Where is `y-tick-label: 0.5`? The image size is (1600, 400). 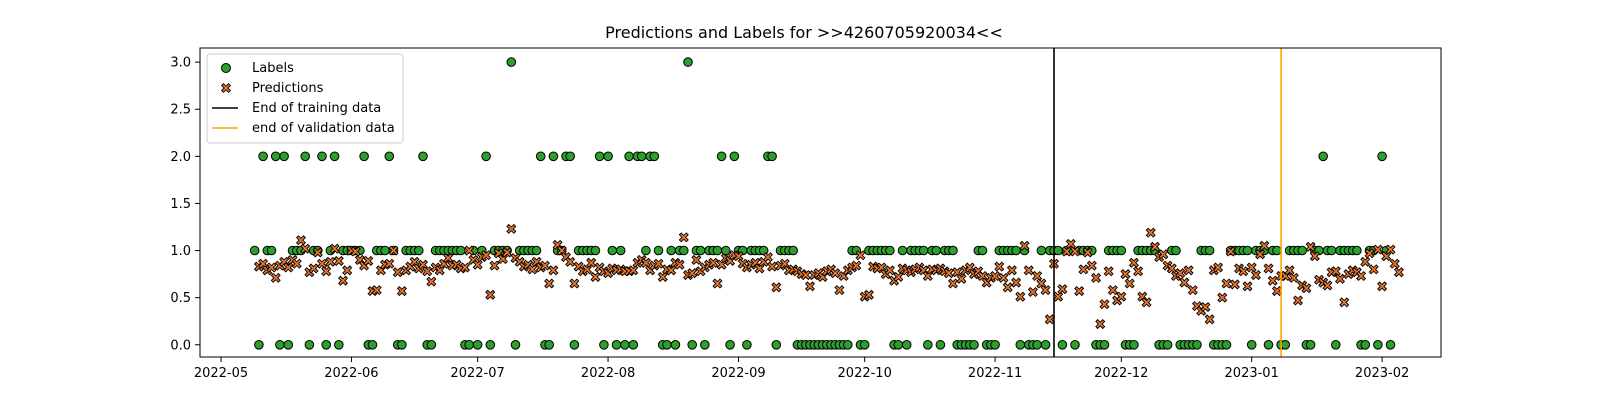
y-tick-label: 0.5 is located at coordinates (180, 298).